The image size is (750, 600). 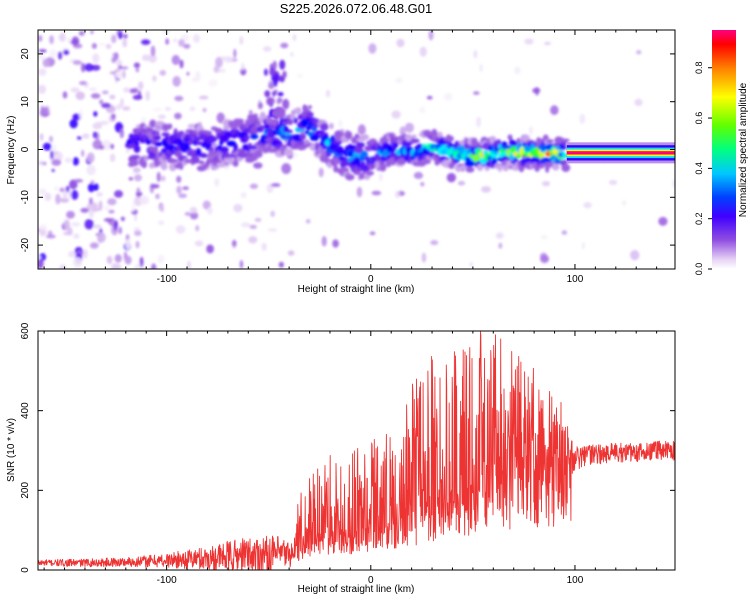 I want to click on colorbar-tick-label: 0.2, so click(x=699, y=218).